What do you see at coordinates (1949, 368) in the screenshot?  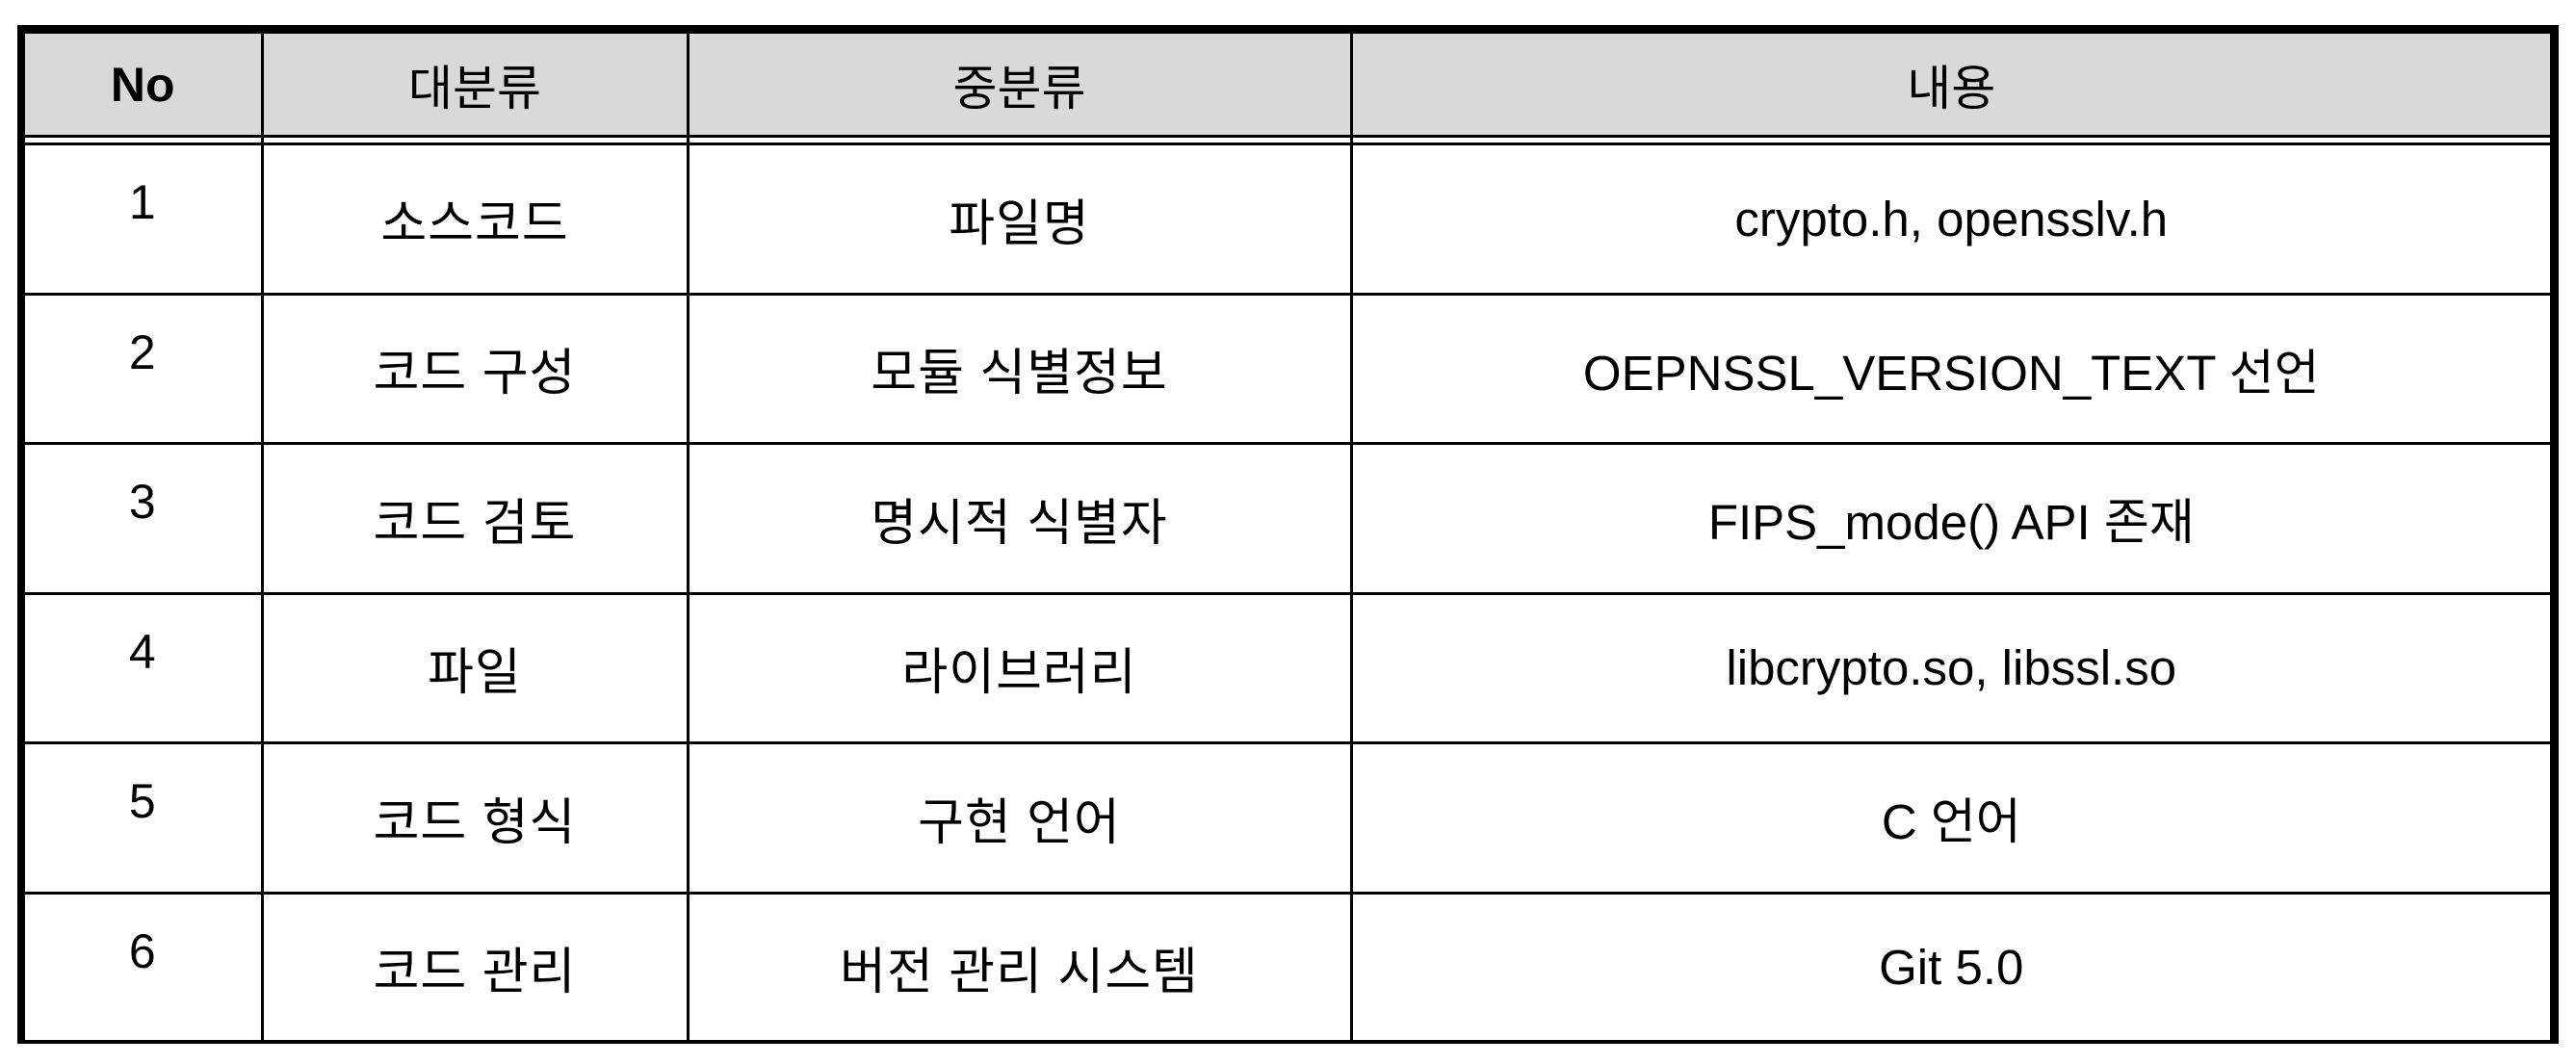 I see `cell-content: OEPNSSL_VERSION_TEXT 선언` at bounding box center [1949, 368].